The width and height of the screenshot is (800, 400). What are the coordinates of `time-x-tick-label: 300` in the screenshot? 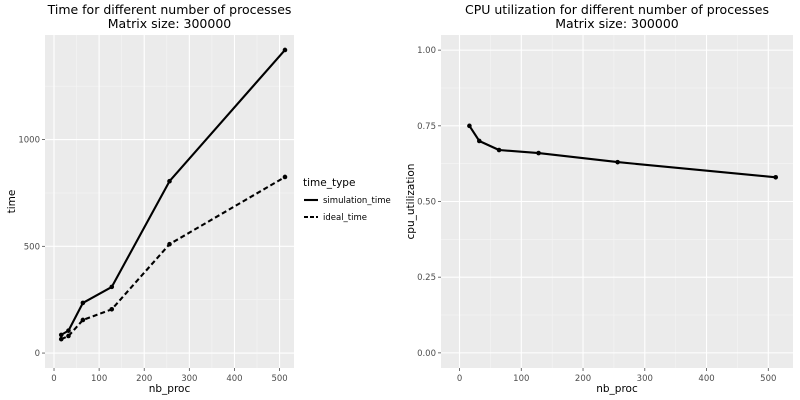 It's located at (189, 379).